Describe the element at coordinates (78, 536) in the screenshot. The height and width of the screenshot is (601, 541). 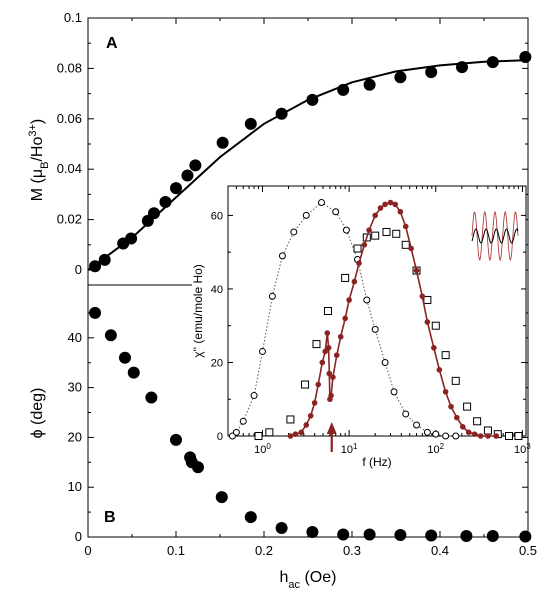
I see `ytick-label-b: 0` at that location.